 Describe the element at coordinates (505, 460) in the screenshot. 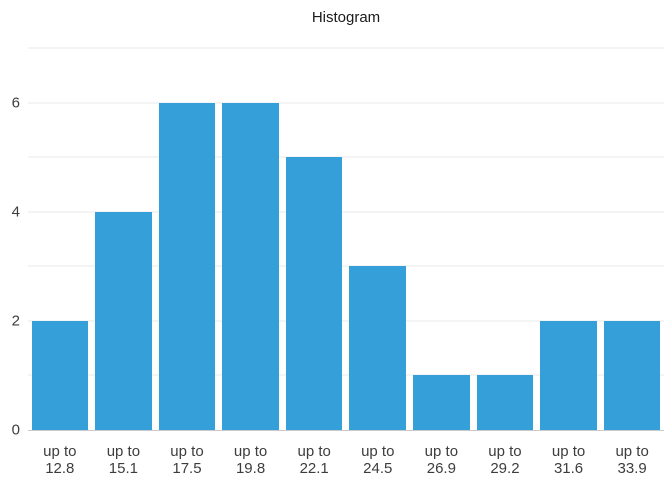

I see `x-tick-label: up to 29.2` at that location.